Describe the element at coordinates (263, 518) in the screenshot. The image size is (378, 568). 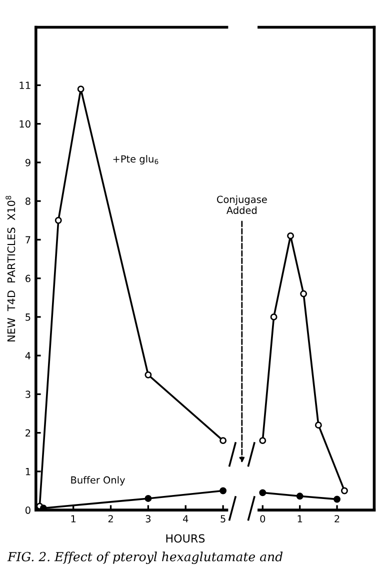
I see `x-tick-label: 0` at that location.